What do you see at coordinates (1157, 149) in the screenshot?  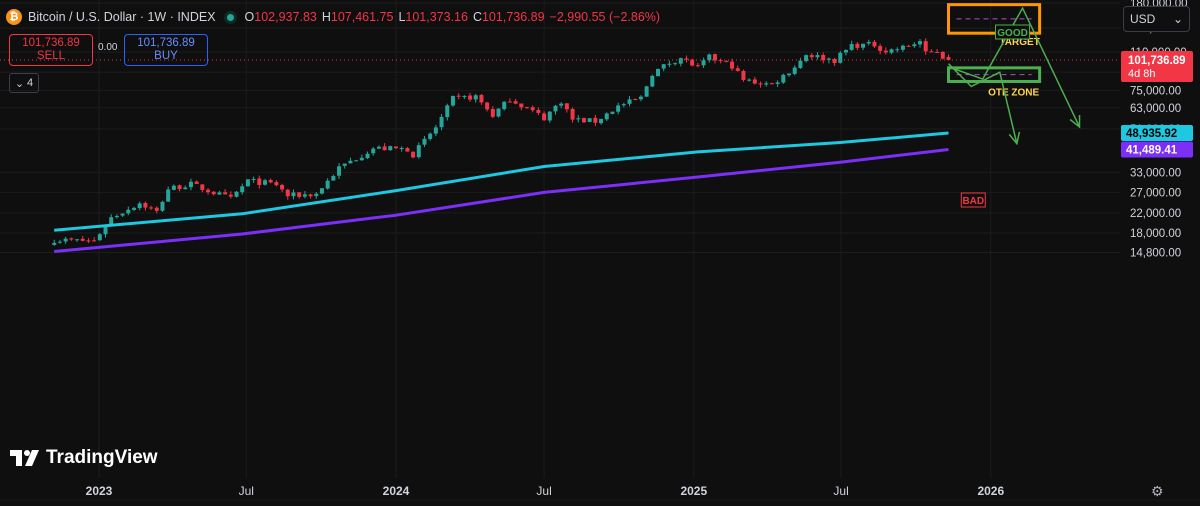 I see `ma-slow-tag-bg` at bounding box center [1157, 149].